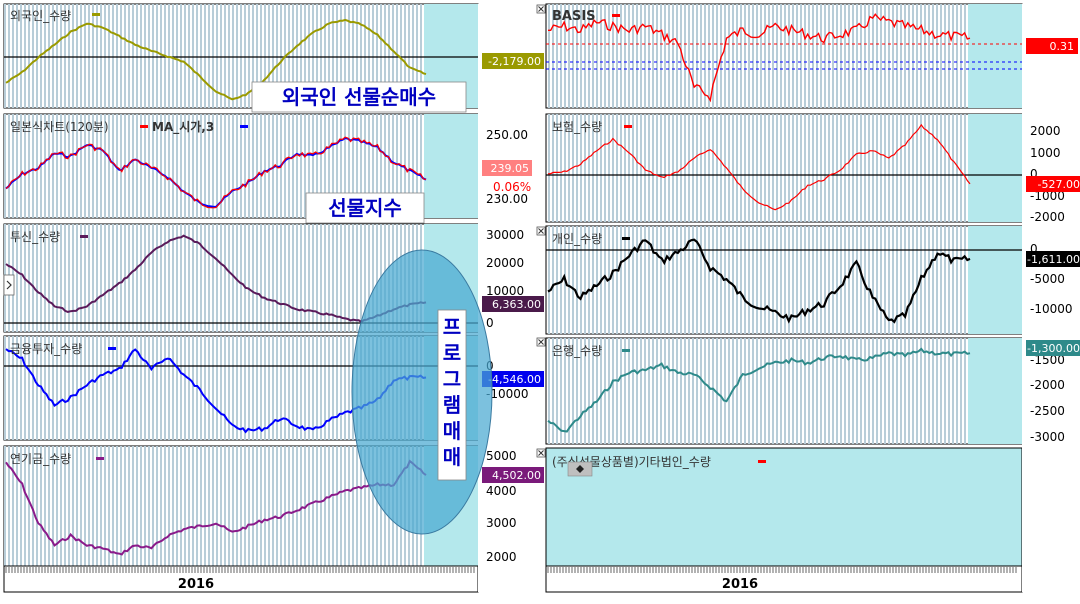 The height and width of the screenshot is (604, 1080). I want to click on value-badge-trust: 6,363.00, so click(513, 304).